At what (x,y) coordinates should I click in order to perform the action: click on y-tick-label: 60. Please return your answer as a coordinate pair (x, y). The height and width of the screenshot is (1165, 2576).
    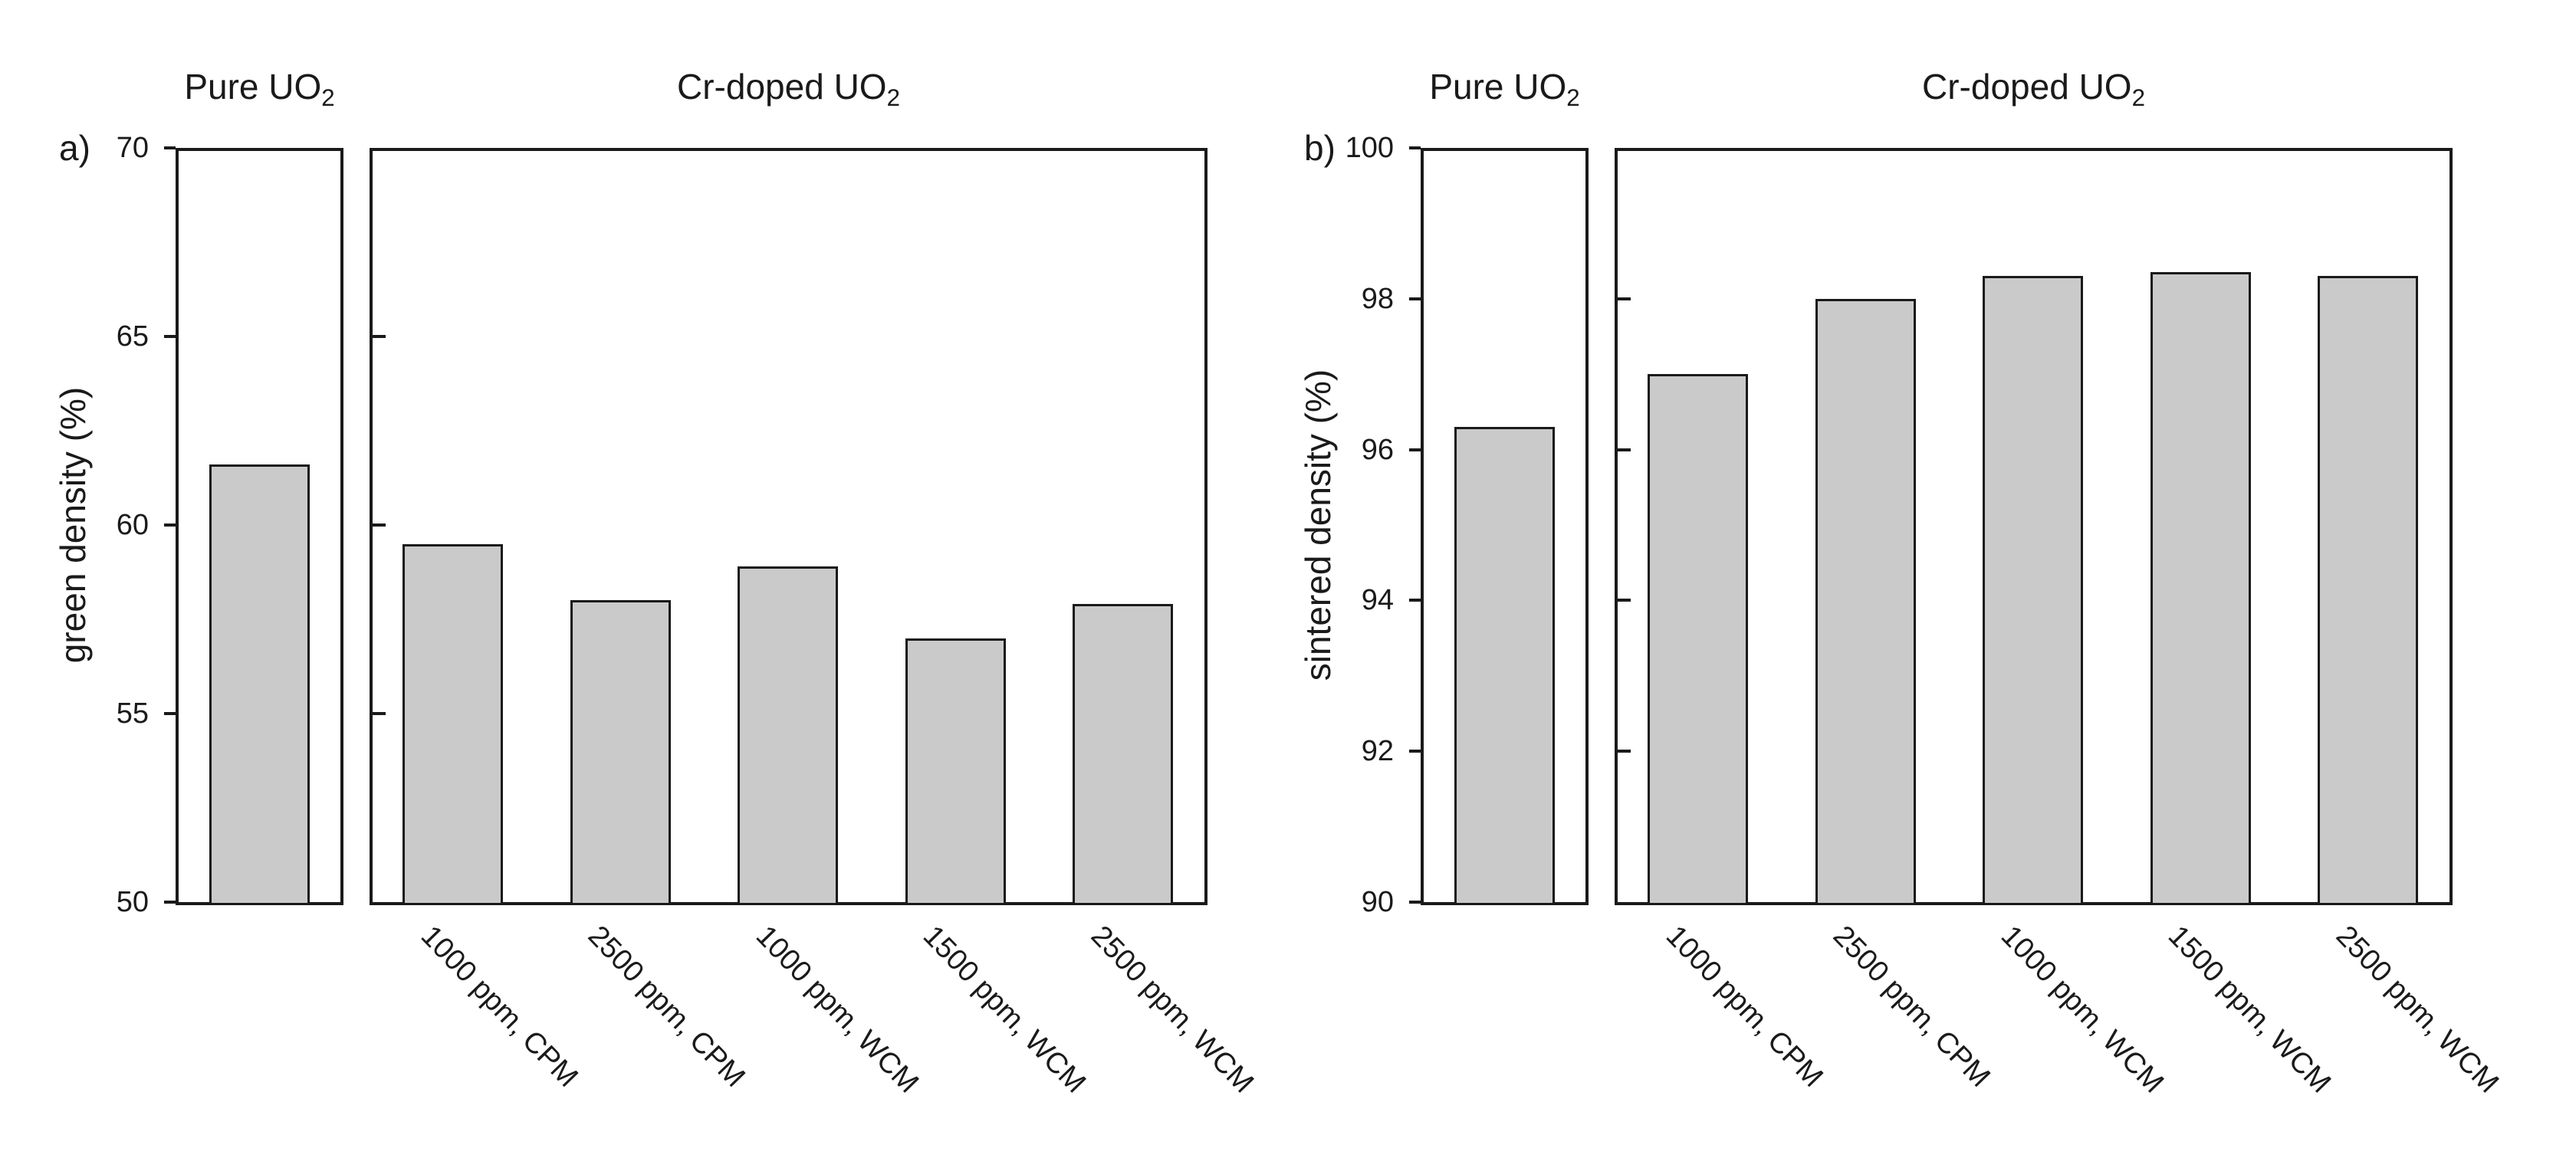
    Looking at the image, I should click on (133, 525).